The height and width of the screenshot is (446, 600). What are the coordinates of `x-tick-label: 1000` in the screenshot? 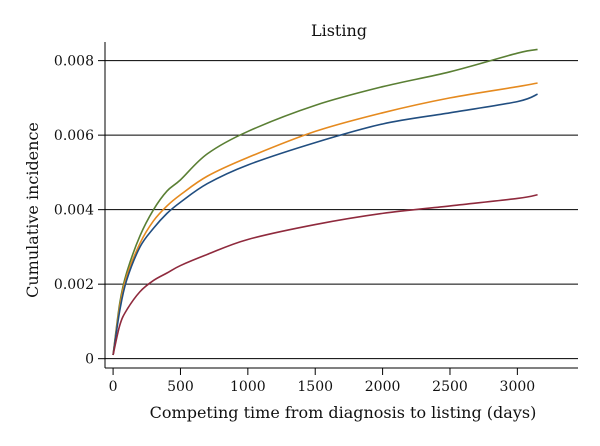 It's located at (248, 387).